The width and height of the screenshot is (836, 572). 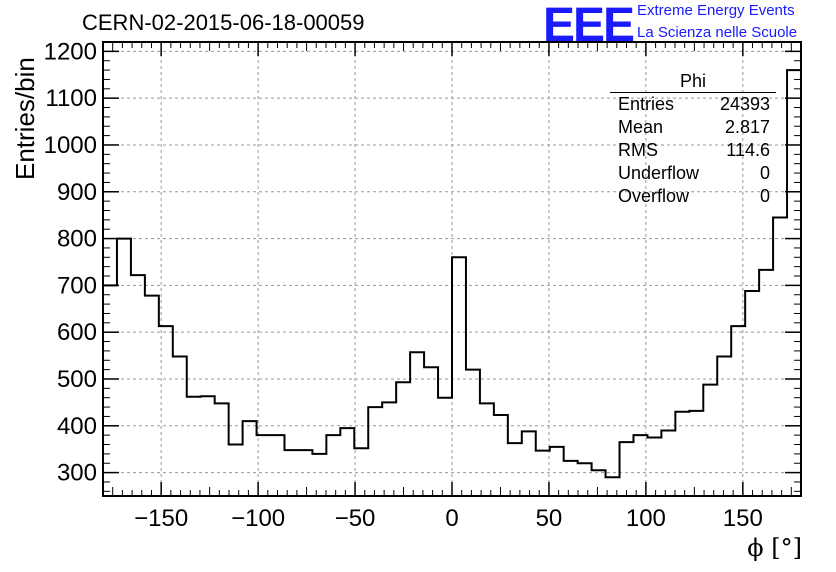 I want to click on chart-title: CERN-02-2015-06-18-00059, so click(x=223, y=22).